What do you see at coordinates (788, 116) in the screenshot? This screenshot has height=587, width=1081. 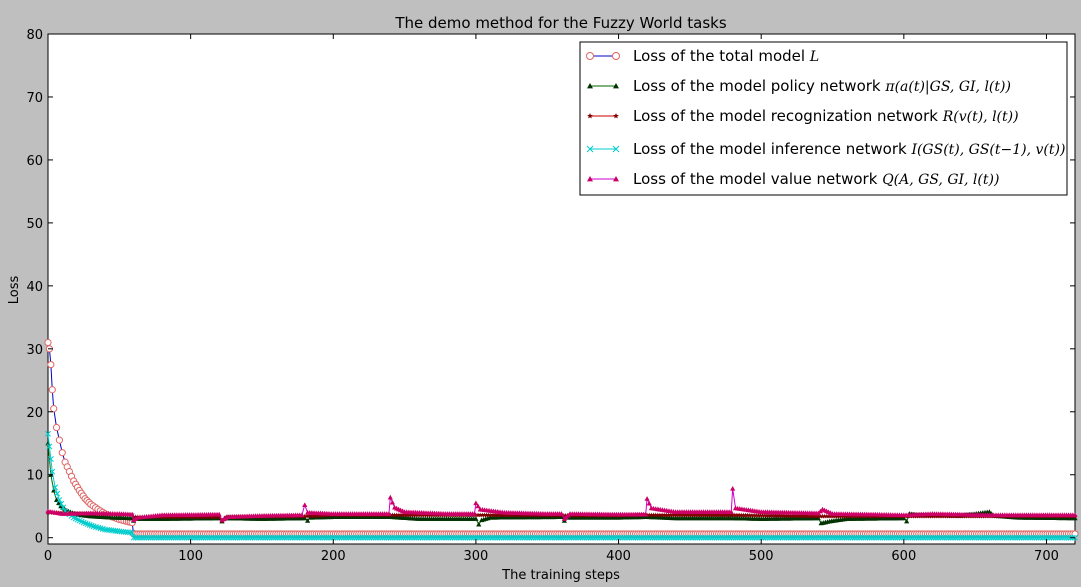 I see `legend-label-text: Loss of the model recognization network` at bounding box center [788, 116].